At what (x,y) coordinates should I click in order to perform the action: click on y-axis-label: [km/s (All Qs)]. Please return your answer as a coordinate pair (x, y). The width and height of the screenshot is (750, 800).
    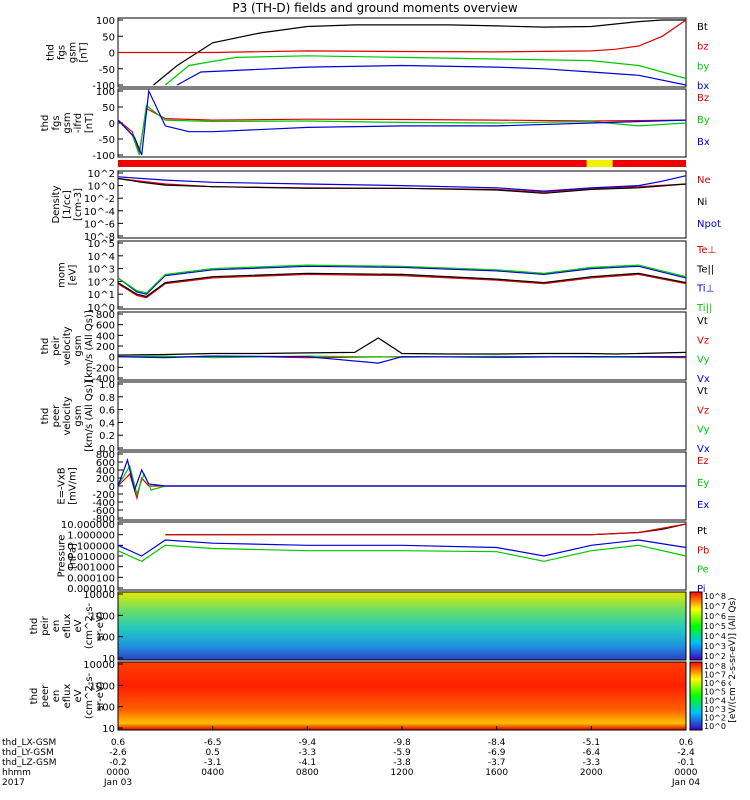
    Looking at the image, I should click on (89, 416).